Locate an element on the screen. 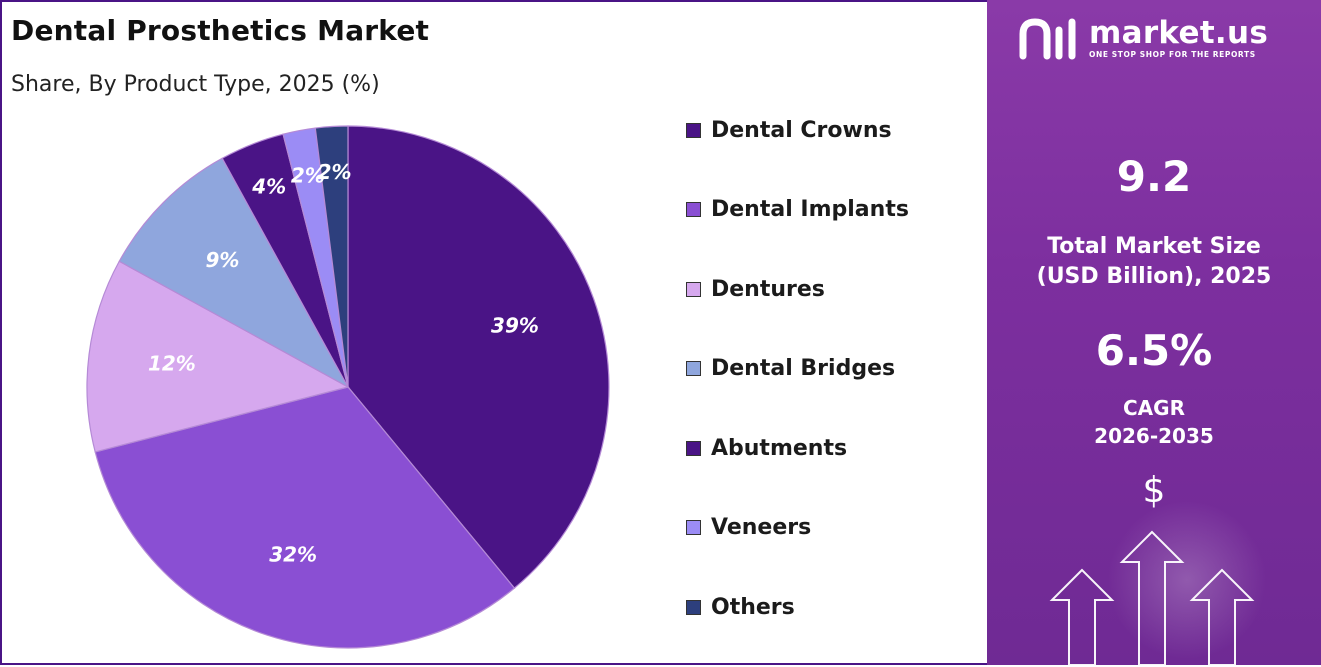 Image resolution: width=1321 pixels, height=667 pixels. pie-slice-dentures is located at coordinates (218, 356).